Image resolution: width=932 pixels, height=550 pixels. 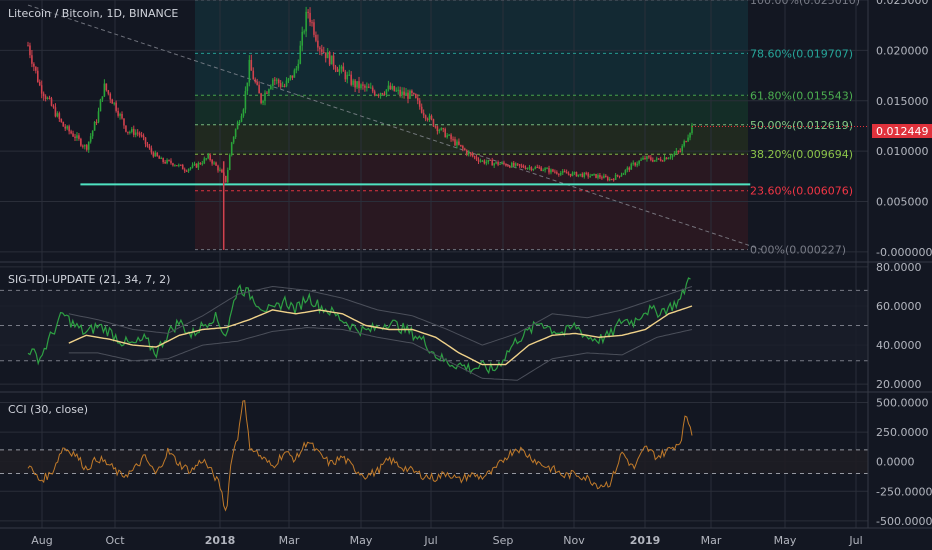 I want to click on price-tick-label: 0.020000, so click(x=902, y=50).